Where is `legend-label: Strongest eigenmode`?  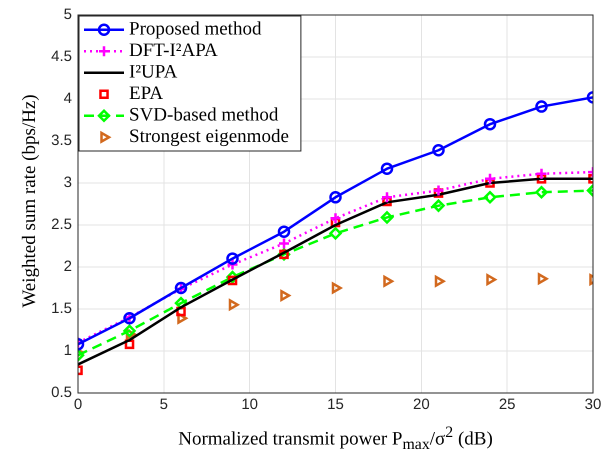
legend-label: Strongest eigenmode is located at coordinates (209, 137).